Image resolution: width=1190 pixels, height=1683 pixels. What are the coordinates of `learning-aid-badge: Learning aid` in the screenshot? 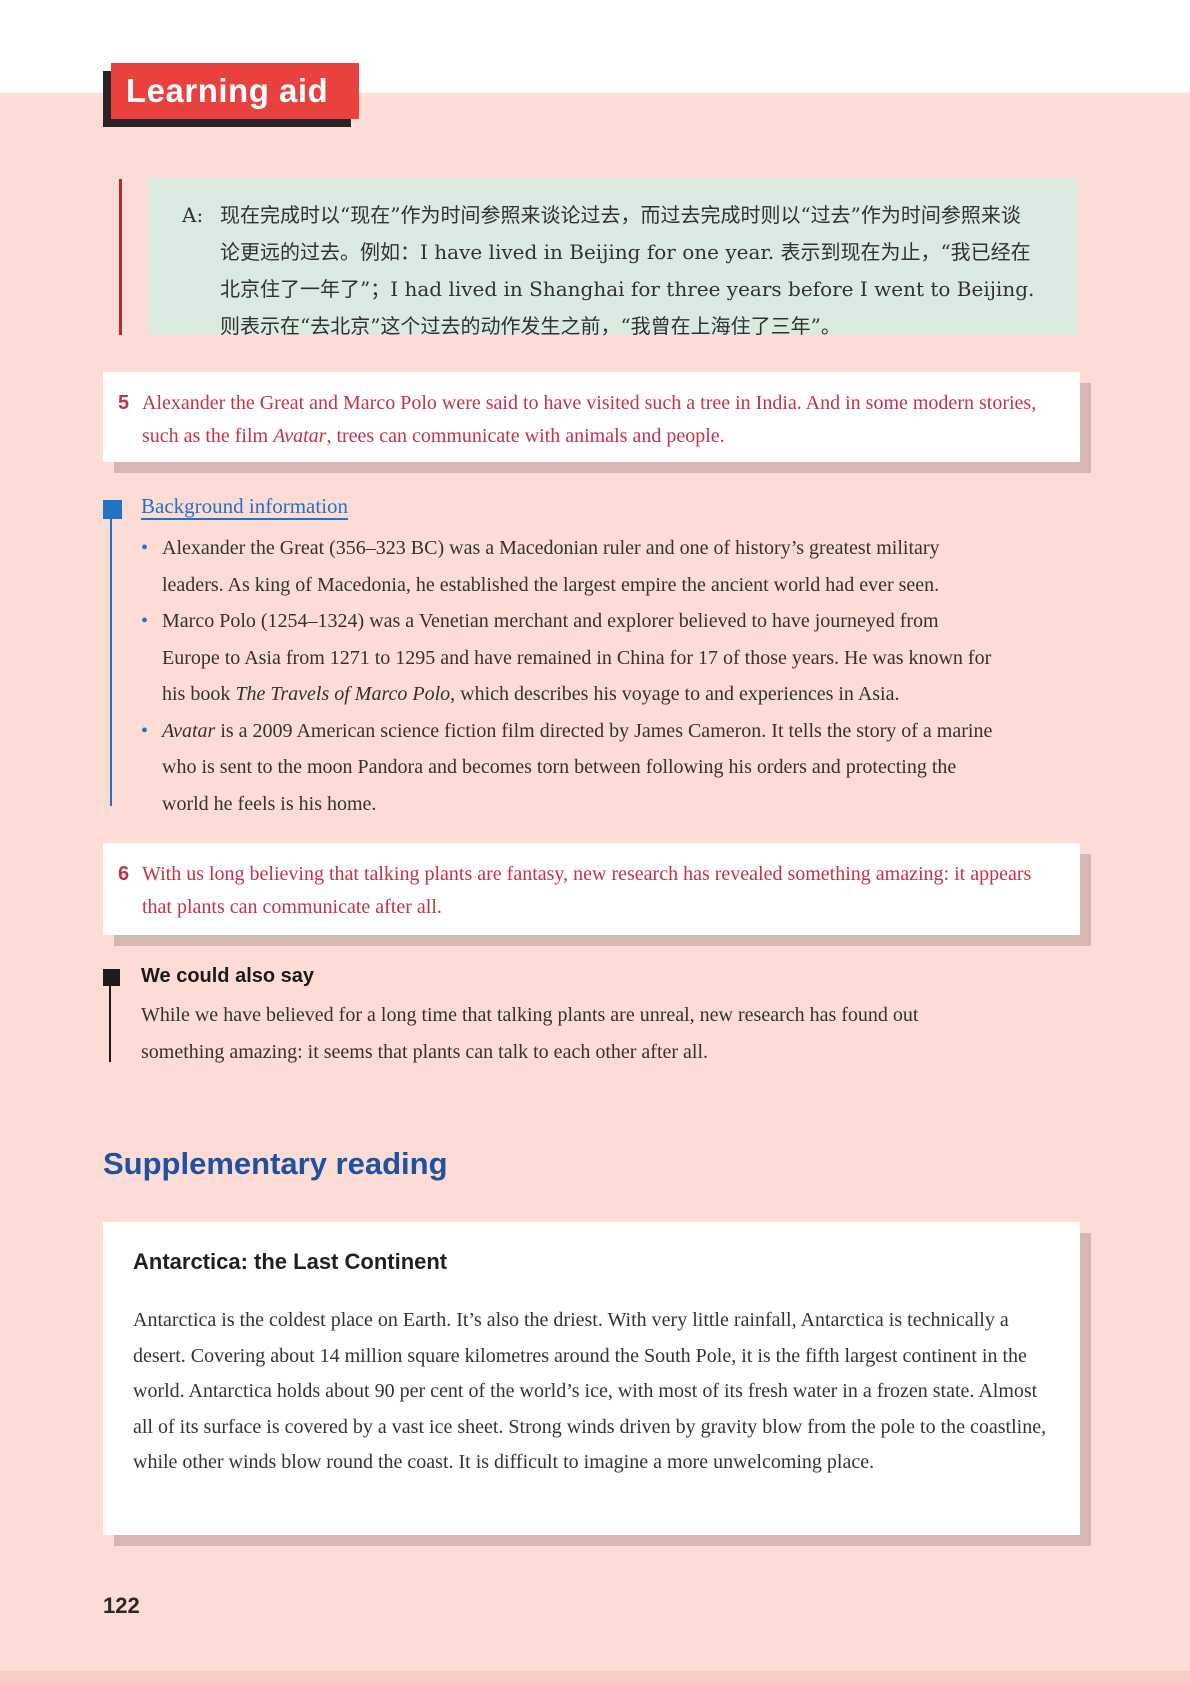 It's located at (235, 91).